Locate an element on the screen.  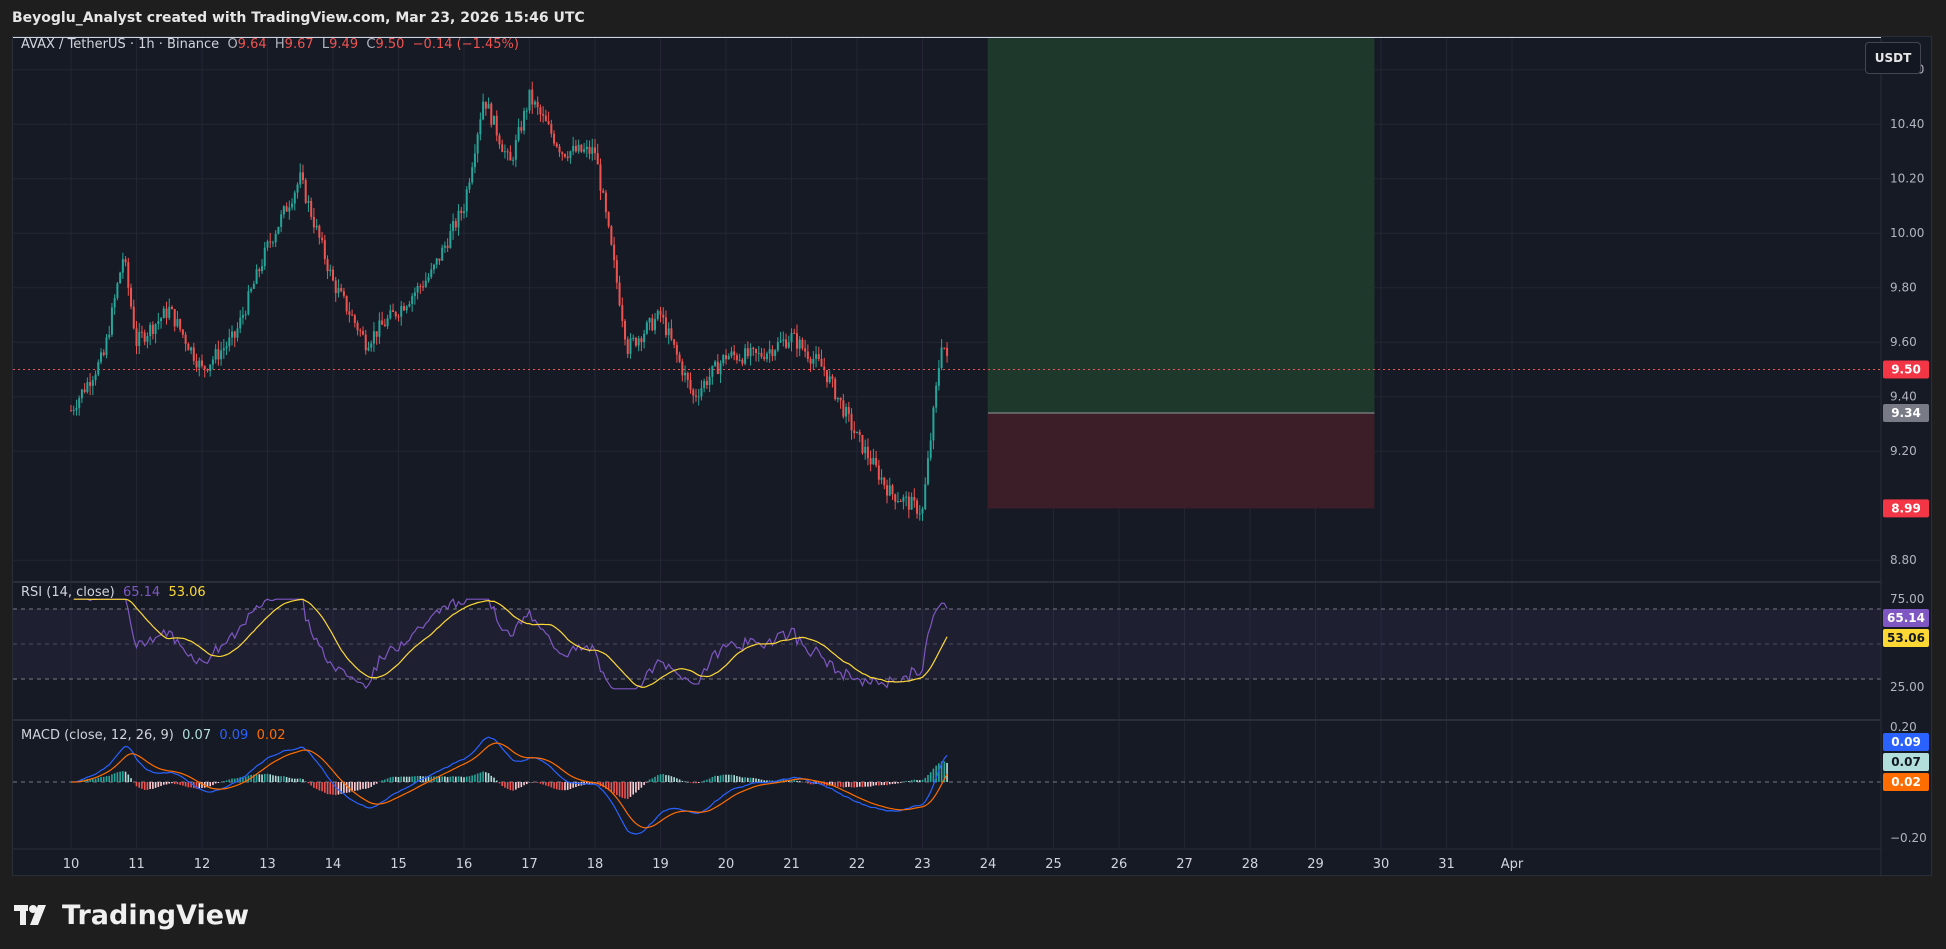
macd-value-label: 0.09 is located at coordinates (1906, 742).